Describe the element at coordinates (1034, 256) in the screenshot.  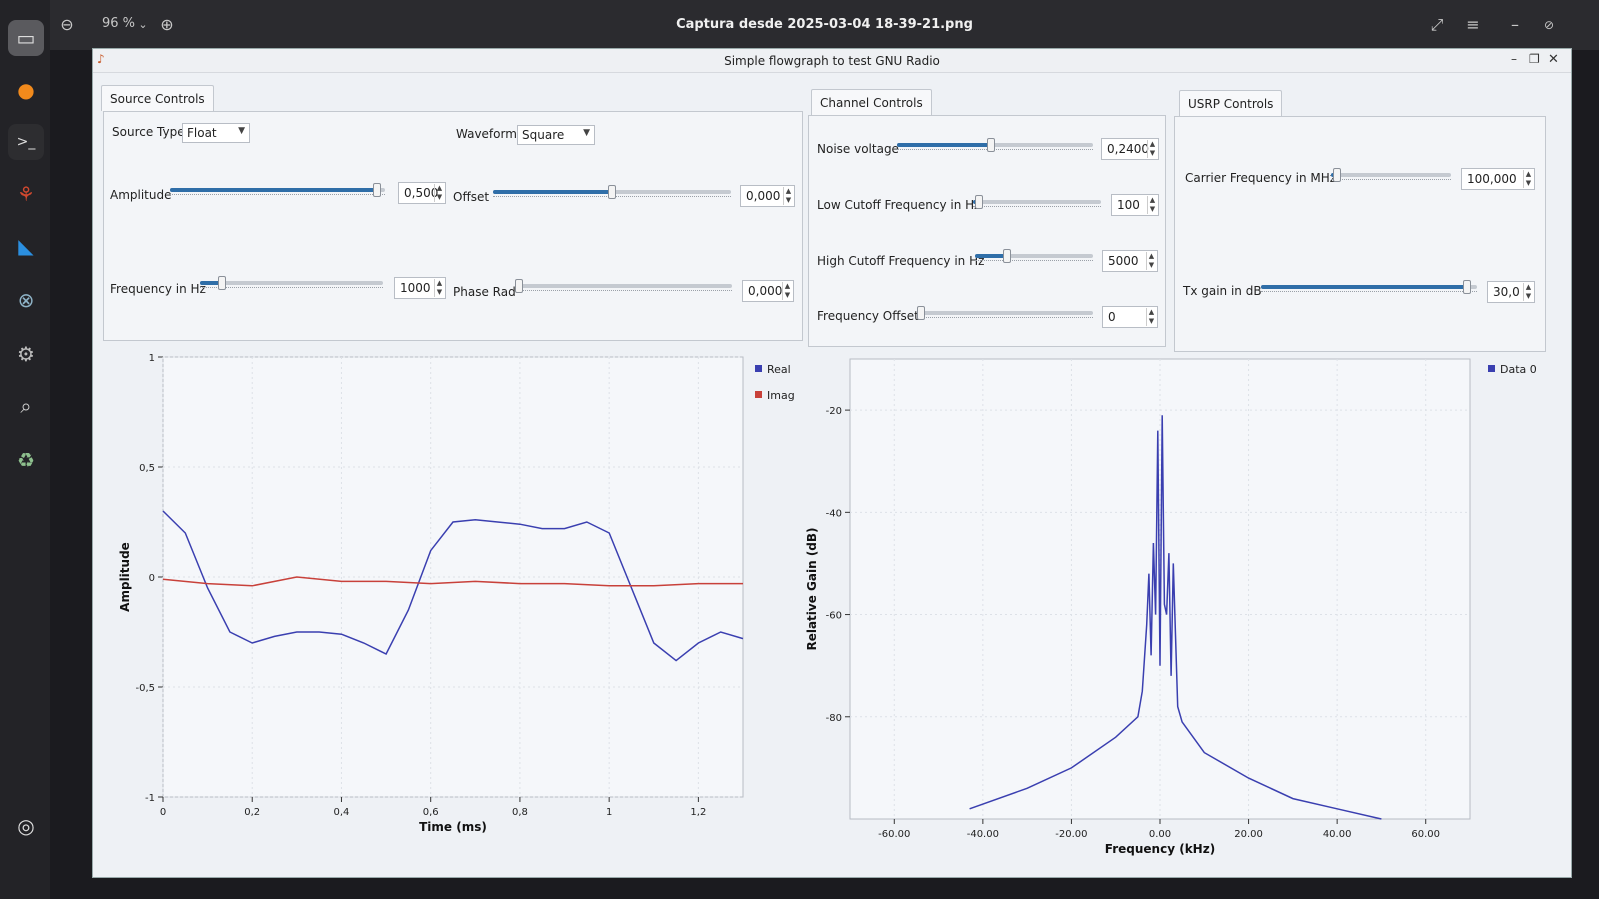
I see `high-cutoff-slider` at that location.